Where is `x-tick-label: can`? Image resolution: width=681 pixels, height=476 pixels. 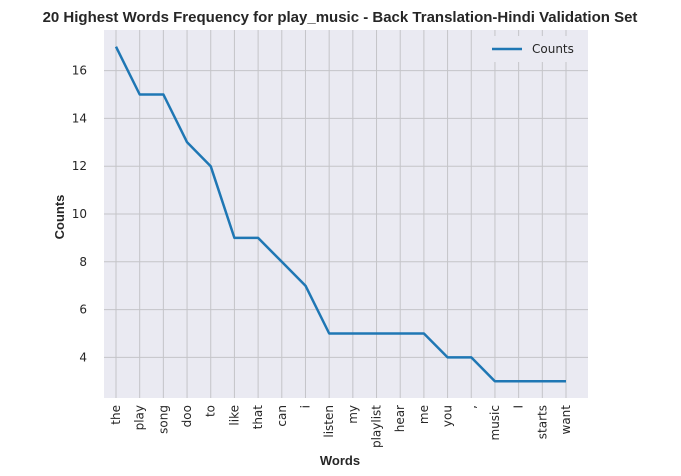 x-tick-label: can is located at coordinates (282, 416).